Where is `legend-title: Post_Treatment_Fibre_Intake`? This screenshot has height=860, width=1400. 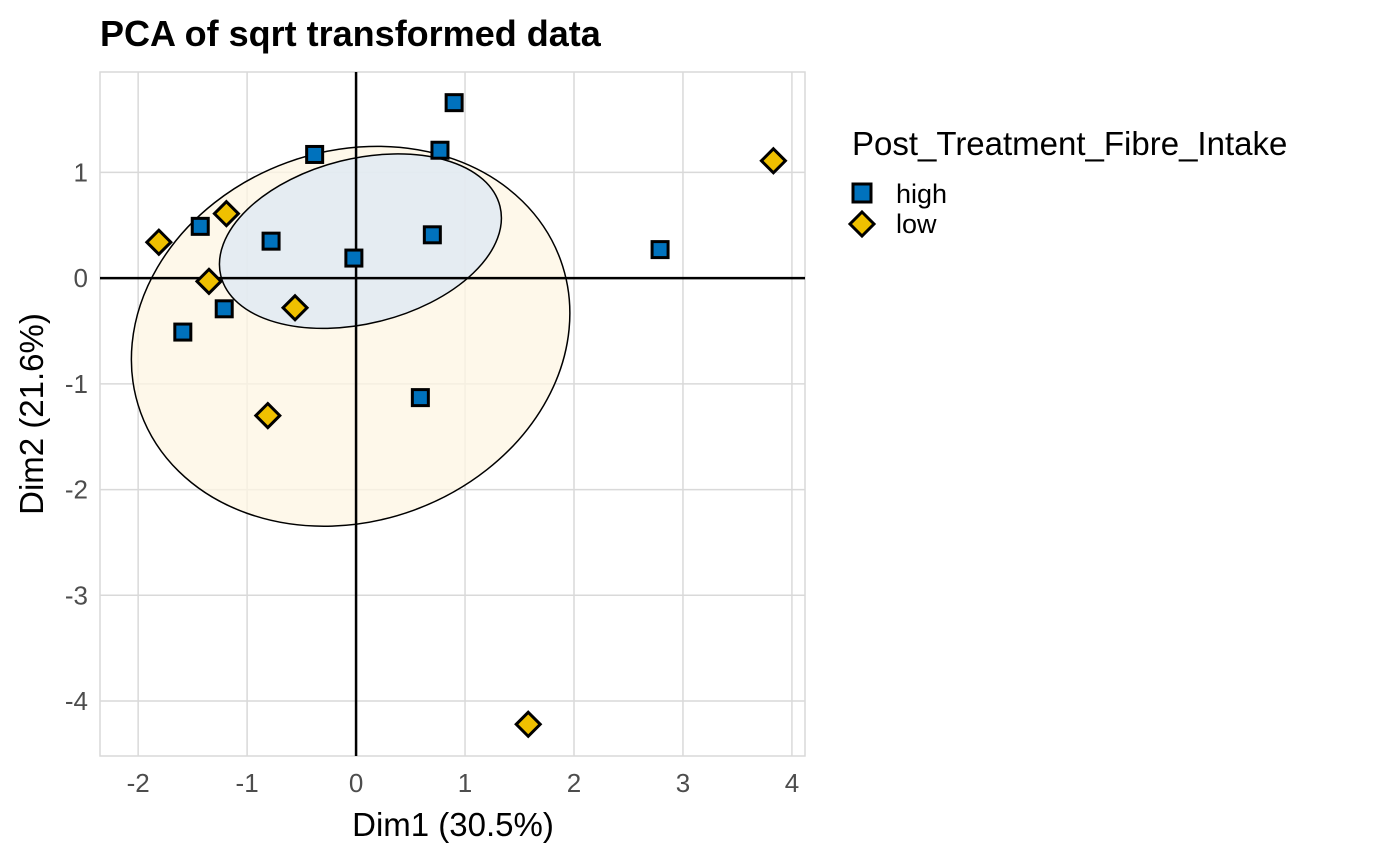 legend-title: Post_Treatment_Fibre_Intake is located at coordinates (1069, 143).